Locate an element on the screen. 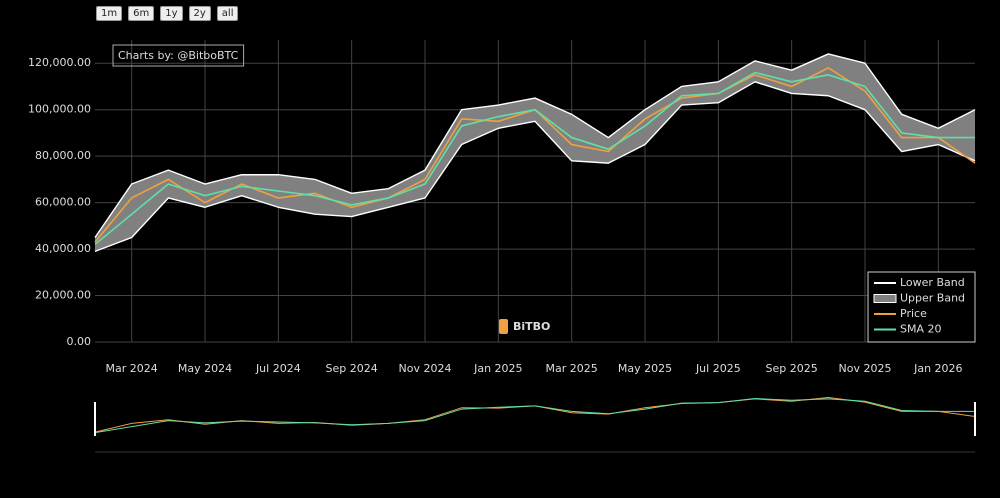 The image size is (1000, 498). range-button: all is located at coordinates (227, 13).